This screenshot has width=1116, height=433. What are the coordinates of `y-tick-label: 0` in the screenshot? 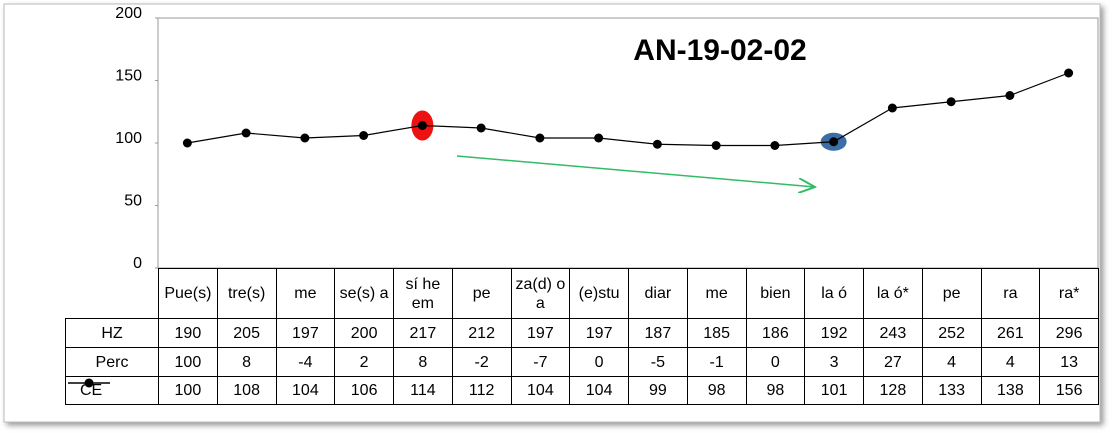 It's located at (137, 263).